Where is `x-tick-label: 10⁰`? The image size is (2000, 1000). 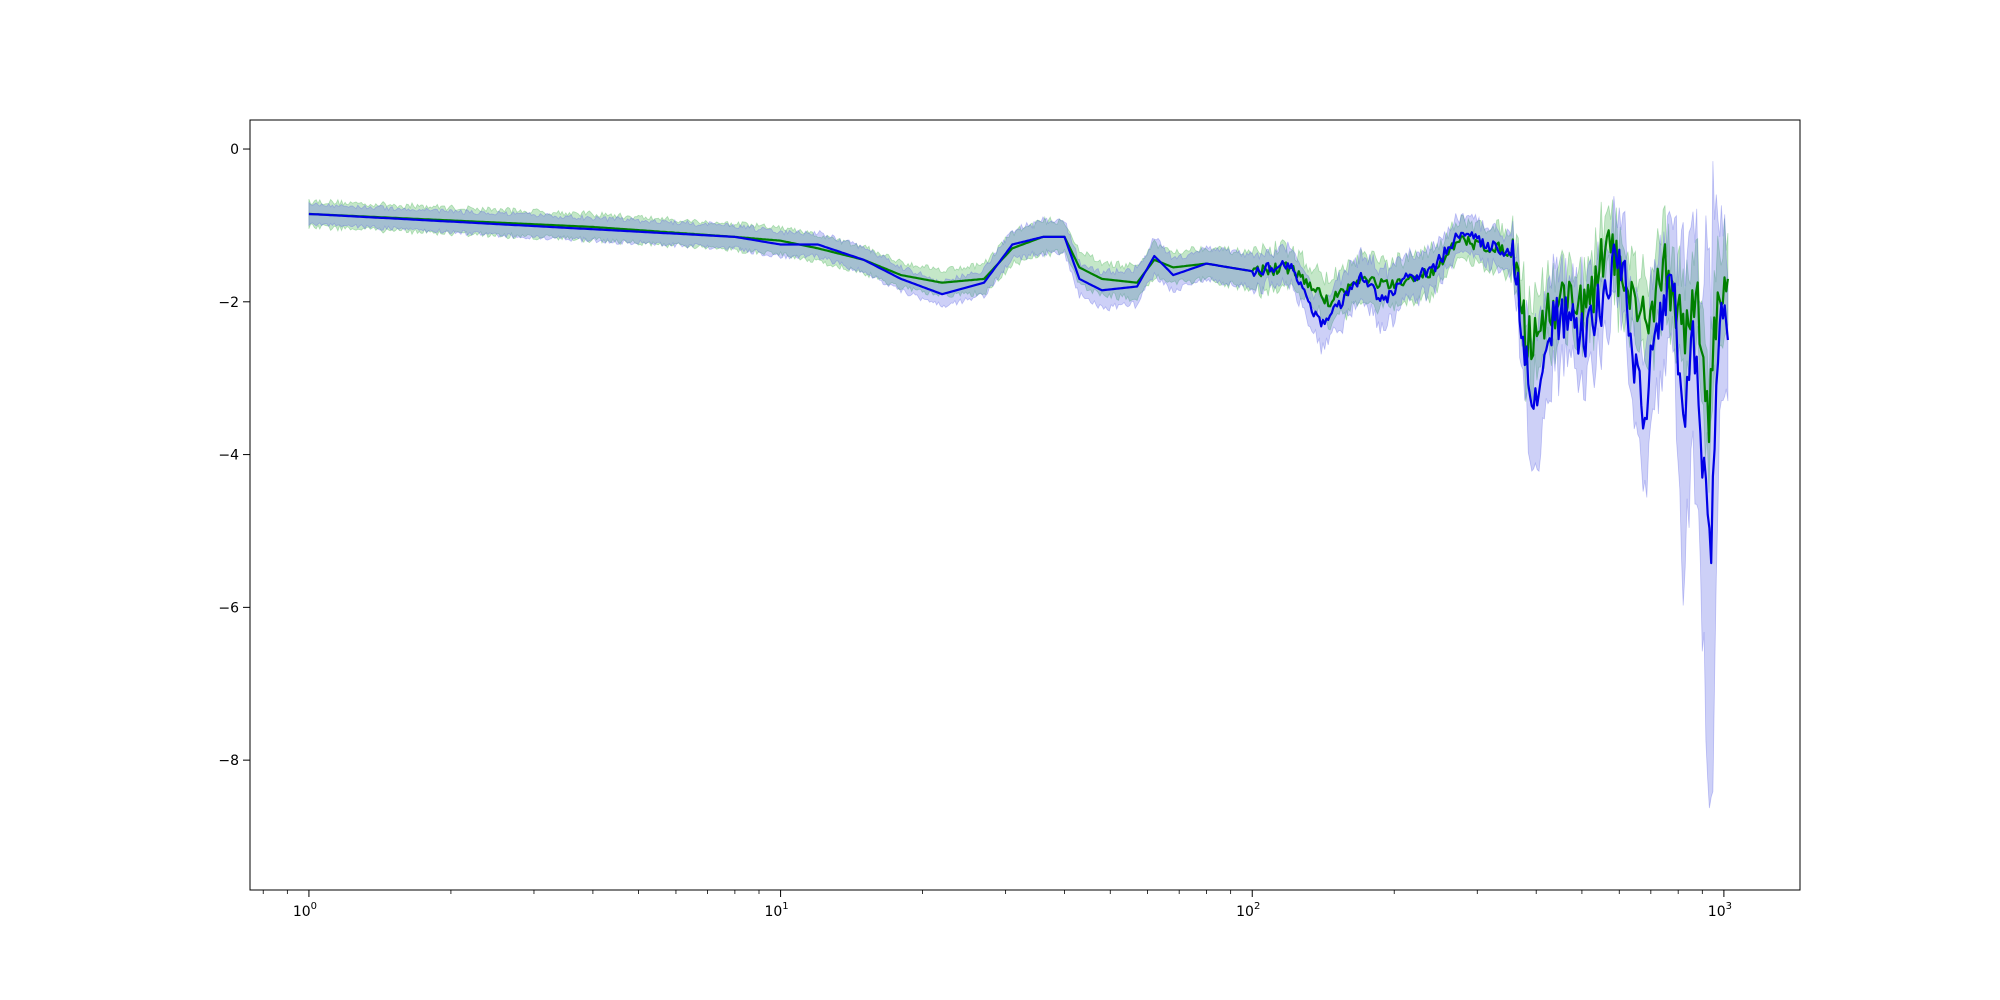
x-tick-label: 10⁰ is located at coordinates (305, 910).